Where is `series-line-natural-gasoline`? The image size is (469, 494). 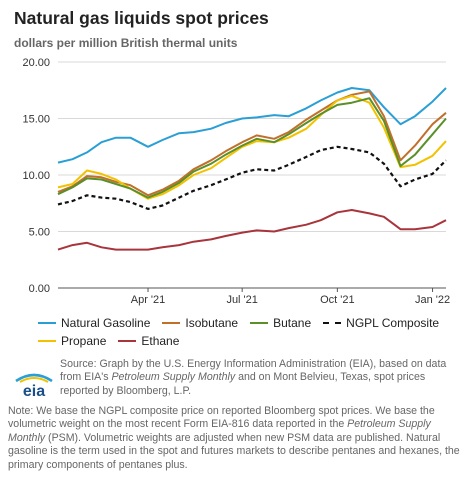 series-line-natural-gasoline is located at coordinates (252, 125).